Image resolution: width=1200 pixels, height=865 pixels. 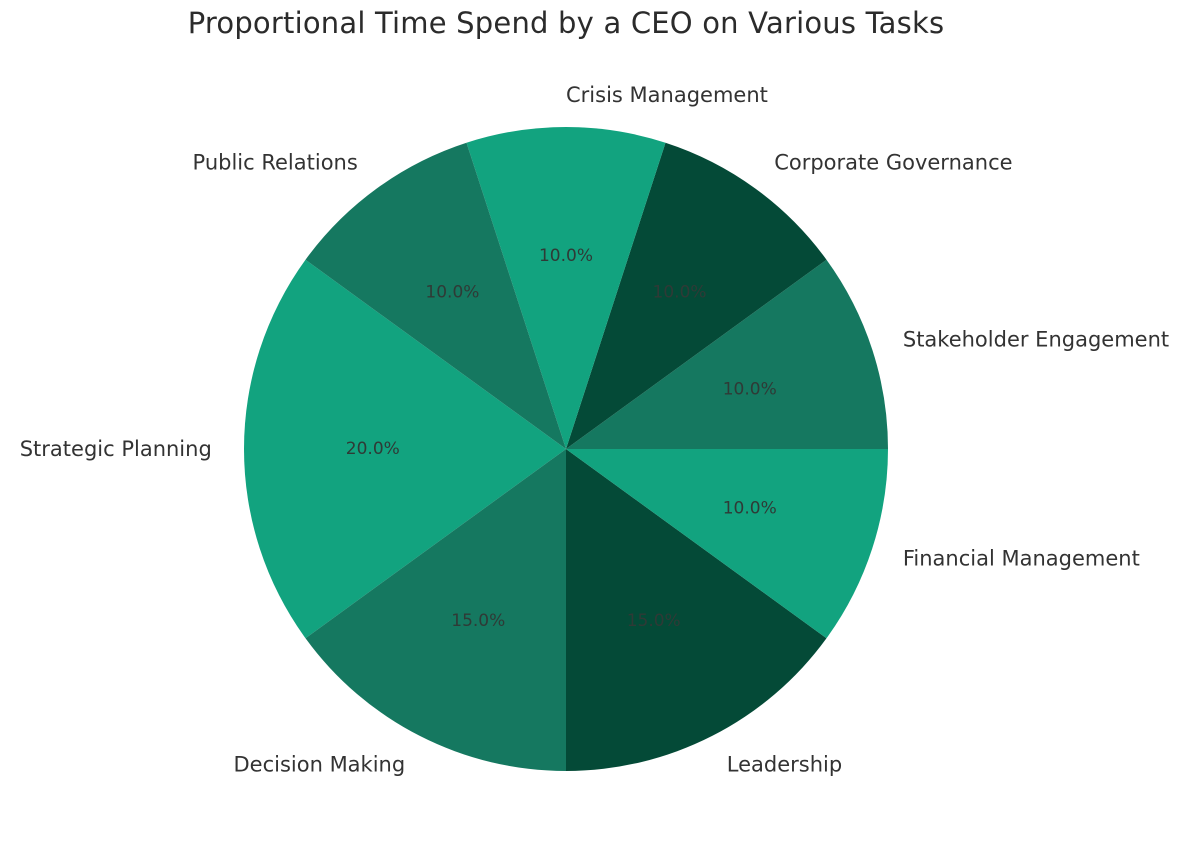 I want to click on pie-slice-corporate-governance, so click(x=696, y=295).